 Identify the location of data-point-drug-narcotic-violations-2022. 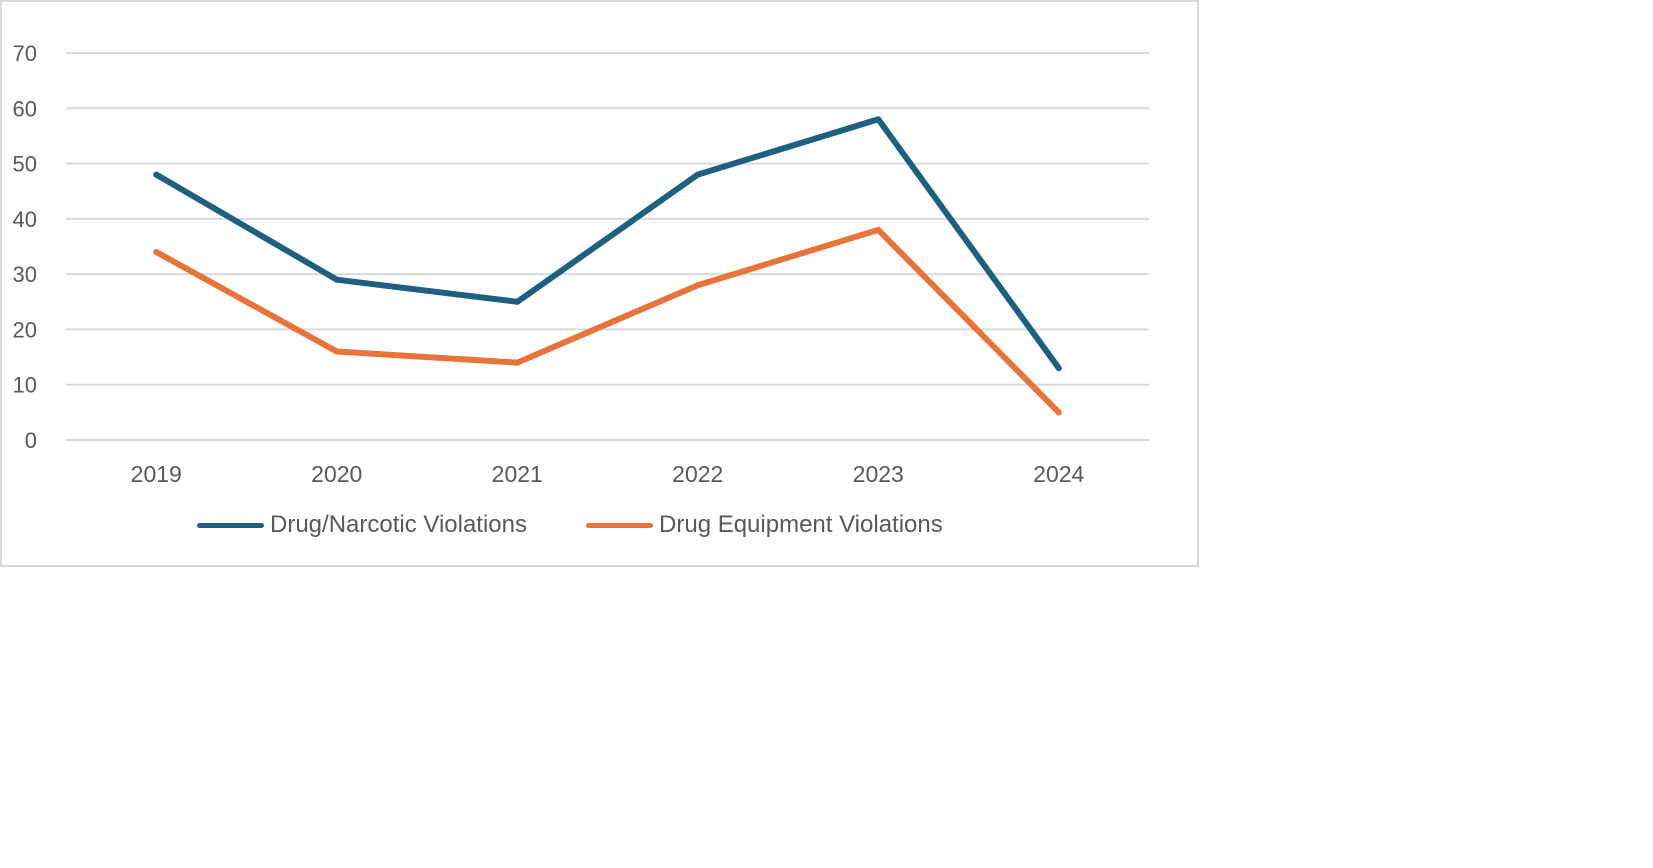
(697, 174).